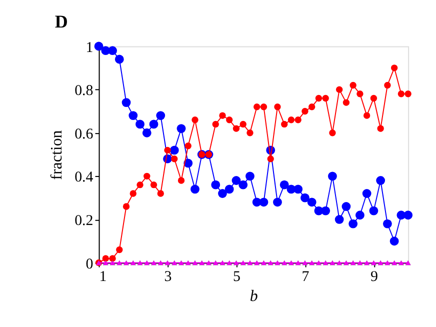 The width and height of the screenshot is (436, 327). I want to click on x-axis-title: b, so click(254, 297).